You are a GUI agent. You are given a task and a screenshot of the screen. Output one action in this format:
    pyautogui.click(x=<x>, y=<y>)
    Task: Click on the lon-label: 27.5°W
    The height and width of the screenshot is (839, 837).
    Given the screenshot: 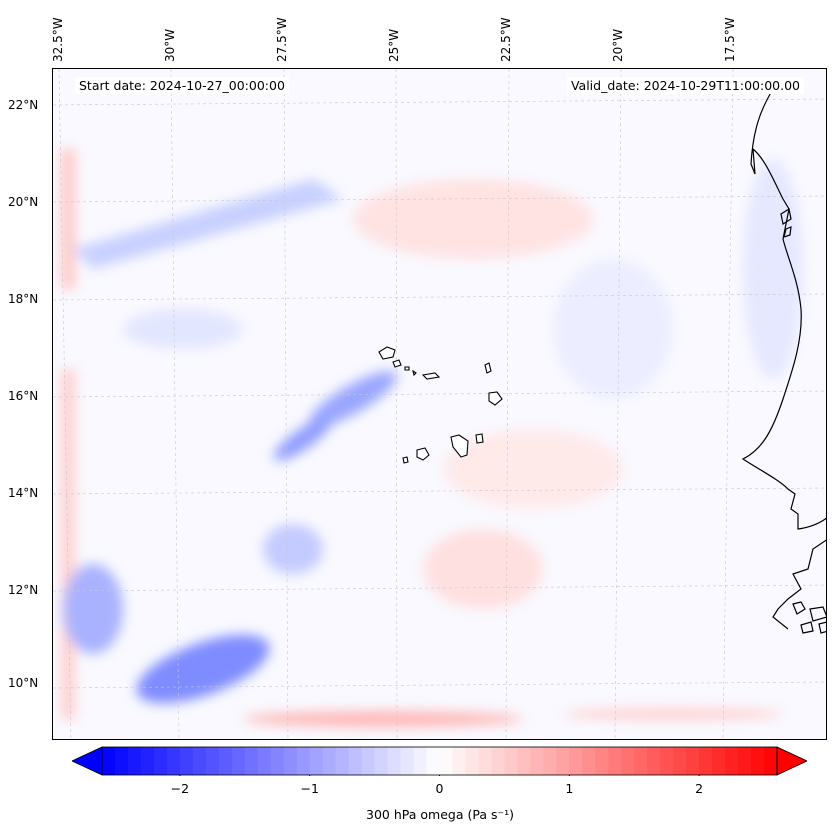 What is the action you would take?
    pyautogui.click(x=282, y=39)
    